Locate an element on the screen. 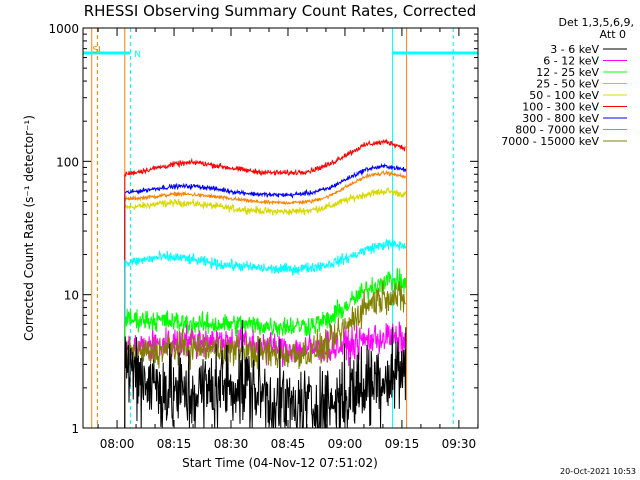 The height and width of the screenshot is (480, 640). x-tick-label: 09:00 is located at coordinates (345, 444).